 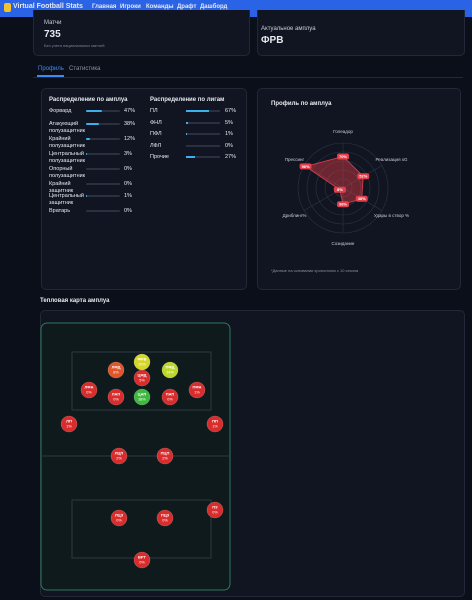 I want to click on role-name: Форвард, so click(x=60, y=111).